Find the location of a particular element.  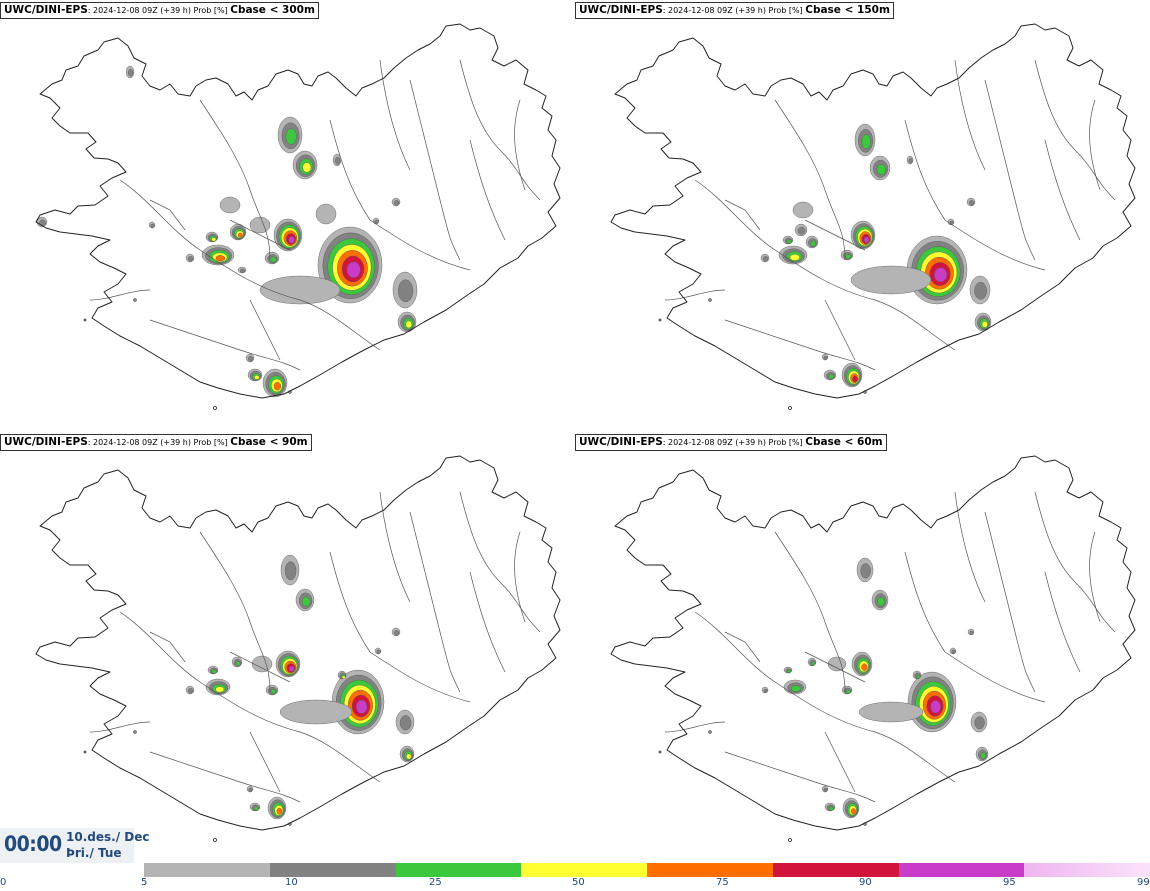

valid-time: 00:00 is located at coordinates (33, 844).